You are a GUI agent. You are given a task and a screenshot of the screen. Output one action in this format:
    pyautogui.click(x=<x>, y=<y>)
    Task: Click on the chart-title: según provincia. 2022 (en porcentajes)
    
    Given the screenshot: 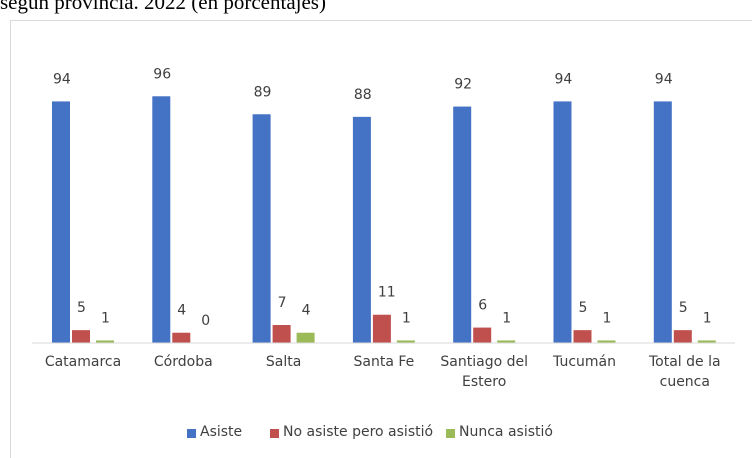 What is the action you would take?
    pyautogui.click(x=163, y=7)
    